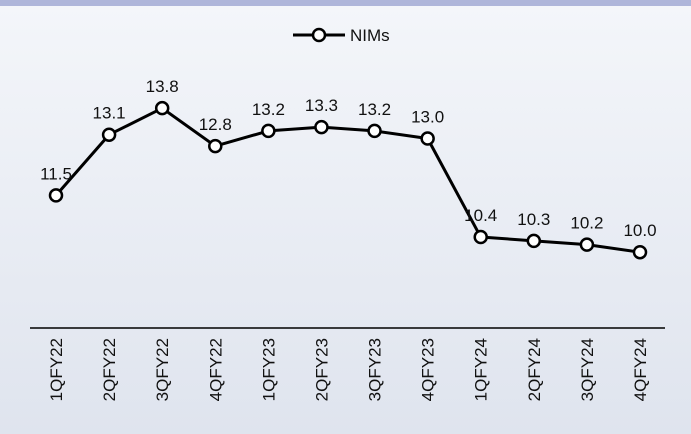  What do you see at coordinates (215, 124) in the screenshot?
I see `data-label: 12.8` at bounding box center [215, 124].